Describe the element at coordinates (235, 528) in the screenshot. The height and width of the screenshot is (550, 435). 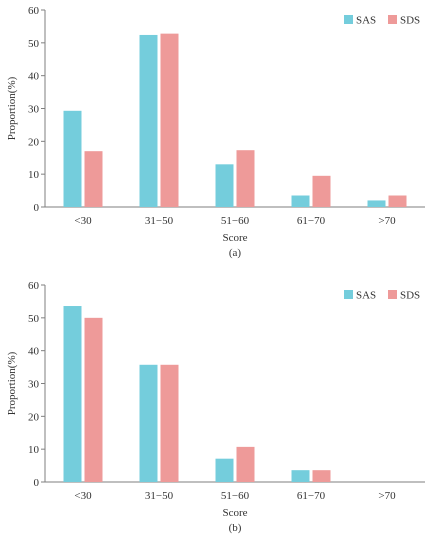
I see `chart-caption: (b)` at that location.